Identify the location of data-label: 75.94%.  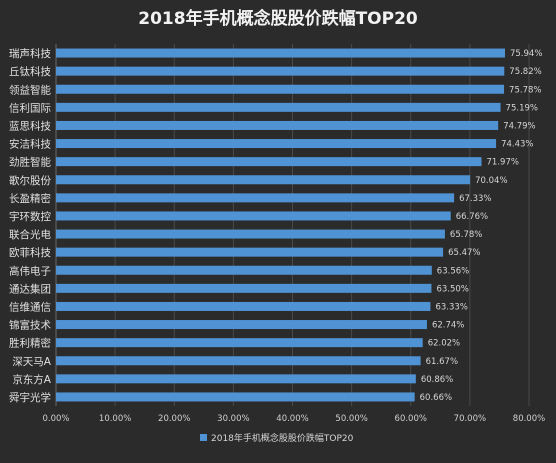
(526, 54).